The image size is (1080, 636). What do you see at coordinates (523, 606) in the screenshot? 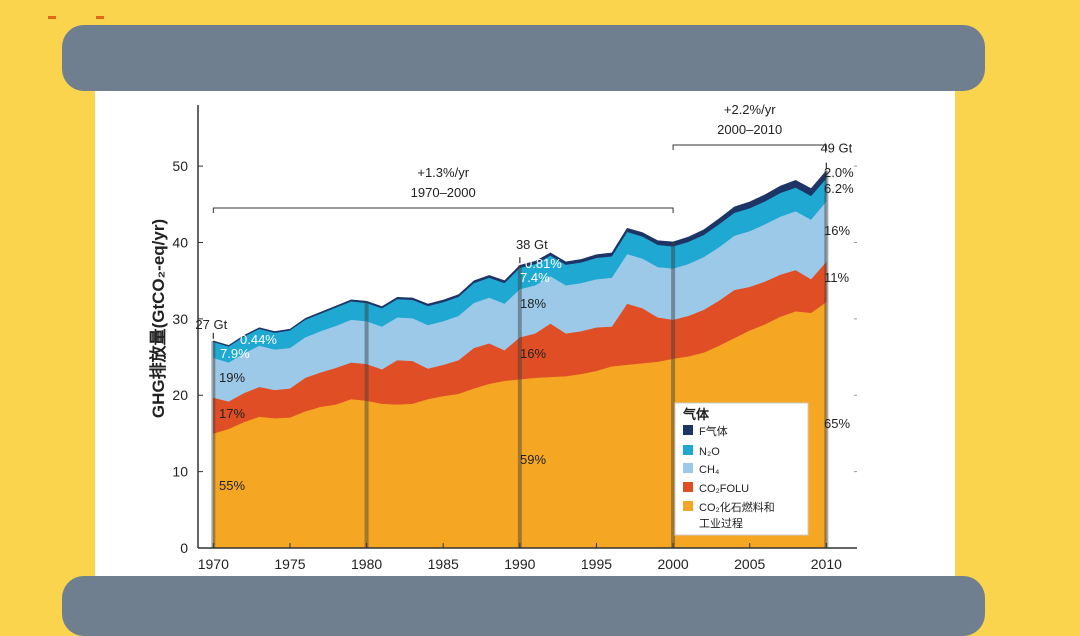
I see `bottom-scroll-rod` at bounding box center [523, 606].